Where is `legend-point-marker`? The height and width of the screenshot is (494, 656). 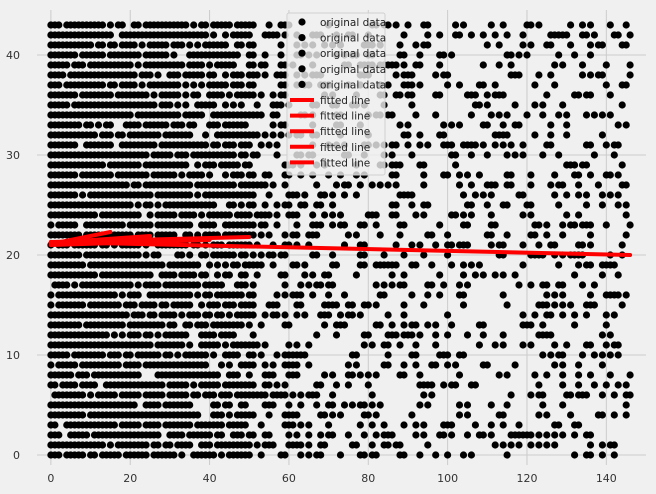 legend-point-marker is located at coordinates (302, 84).